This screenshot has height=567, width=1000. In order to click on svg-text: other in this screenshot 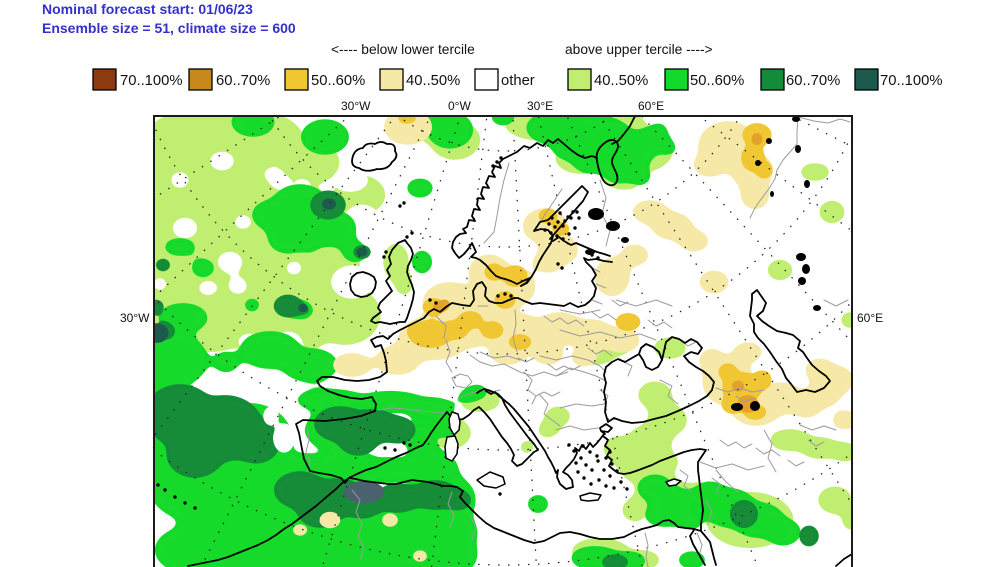, I will do `click(518, 81)`.